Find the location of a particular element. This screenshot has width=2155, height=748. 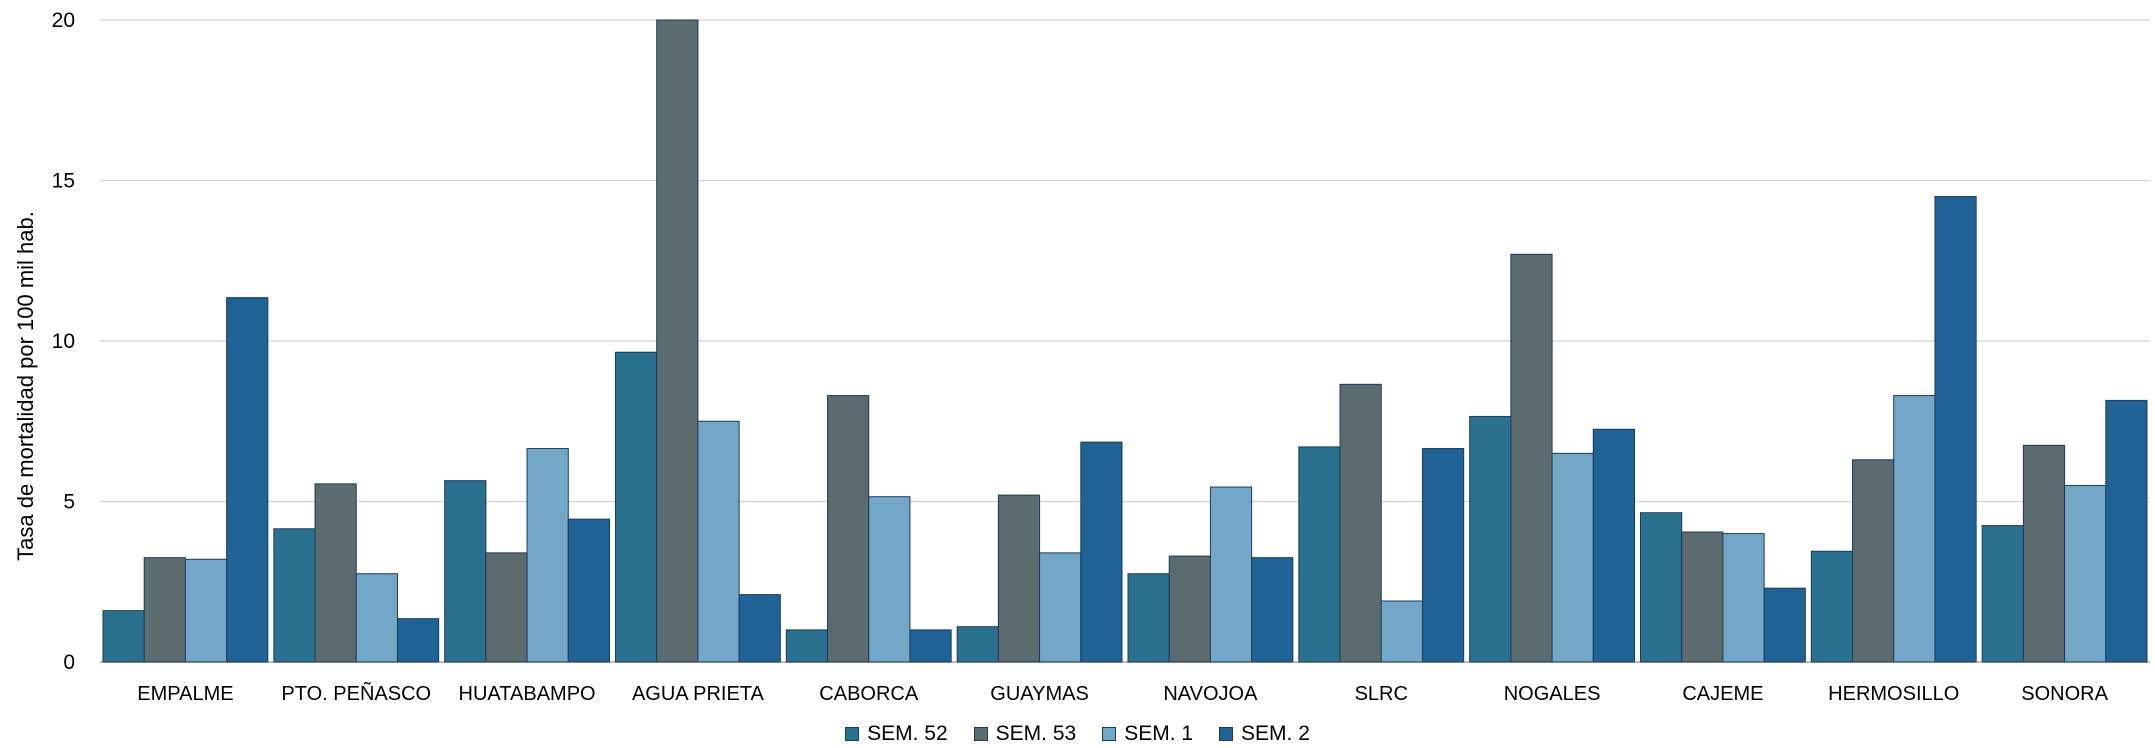

legend-label: SEM. 2 is located at coordinates (1275, 733).